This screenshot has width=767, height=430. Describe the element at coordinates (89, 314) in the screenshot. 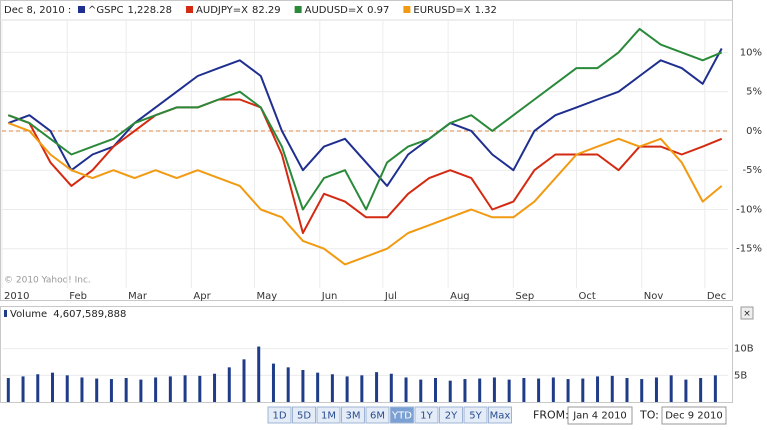

I see `volume-quote: 4,607,589,888` at that location.